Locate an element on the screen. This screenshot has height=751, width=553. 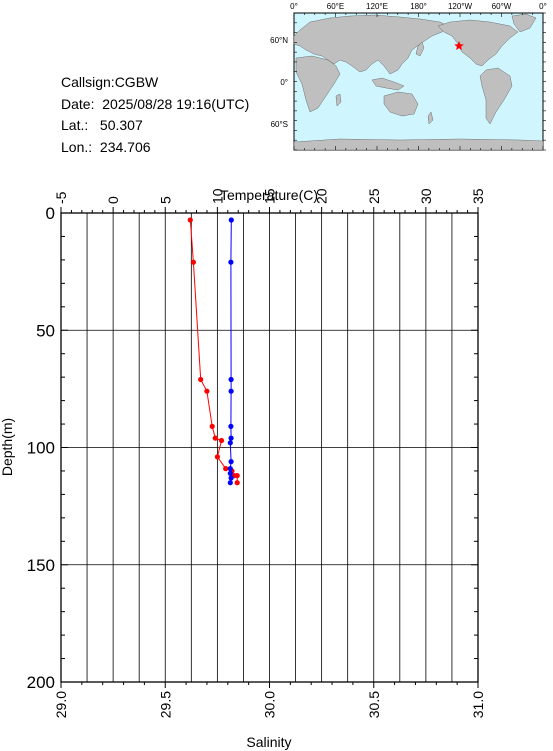
map-lat-label: 0° is located at coordinates (284, 82).